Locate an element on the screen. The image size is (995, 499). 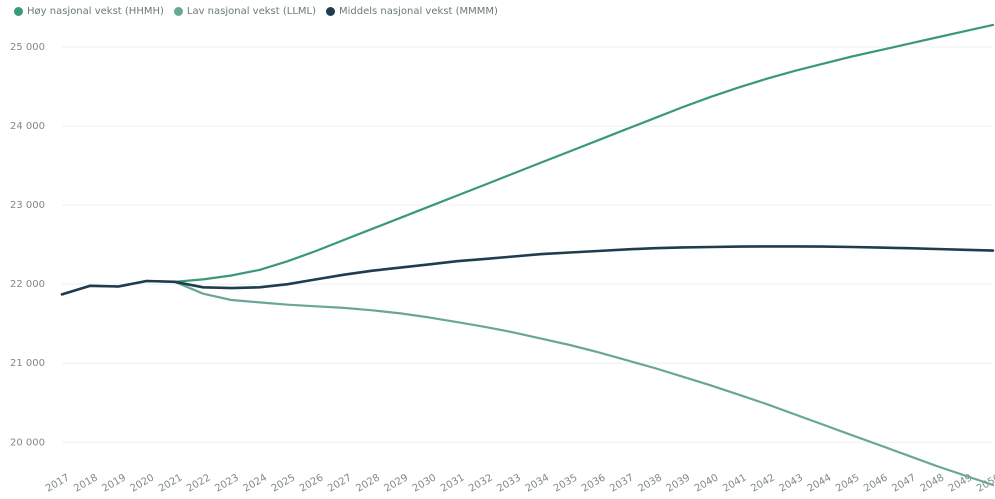
x-tick-label: 2039 is located at coordinates (679, 483).